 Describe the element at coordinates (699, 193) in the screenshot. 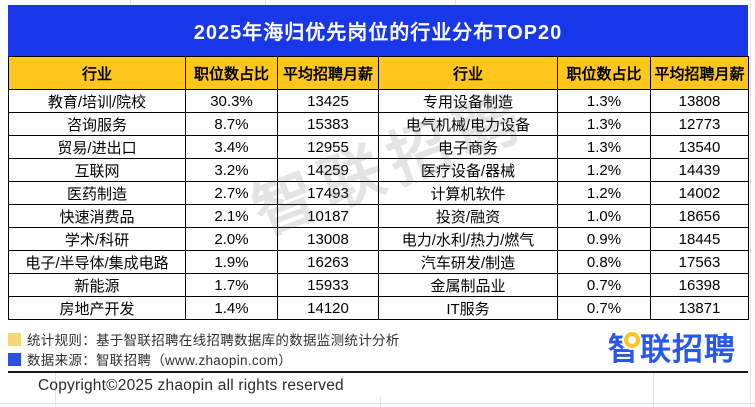

I see `table-cell: 14002` at that location.